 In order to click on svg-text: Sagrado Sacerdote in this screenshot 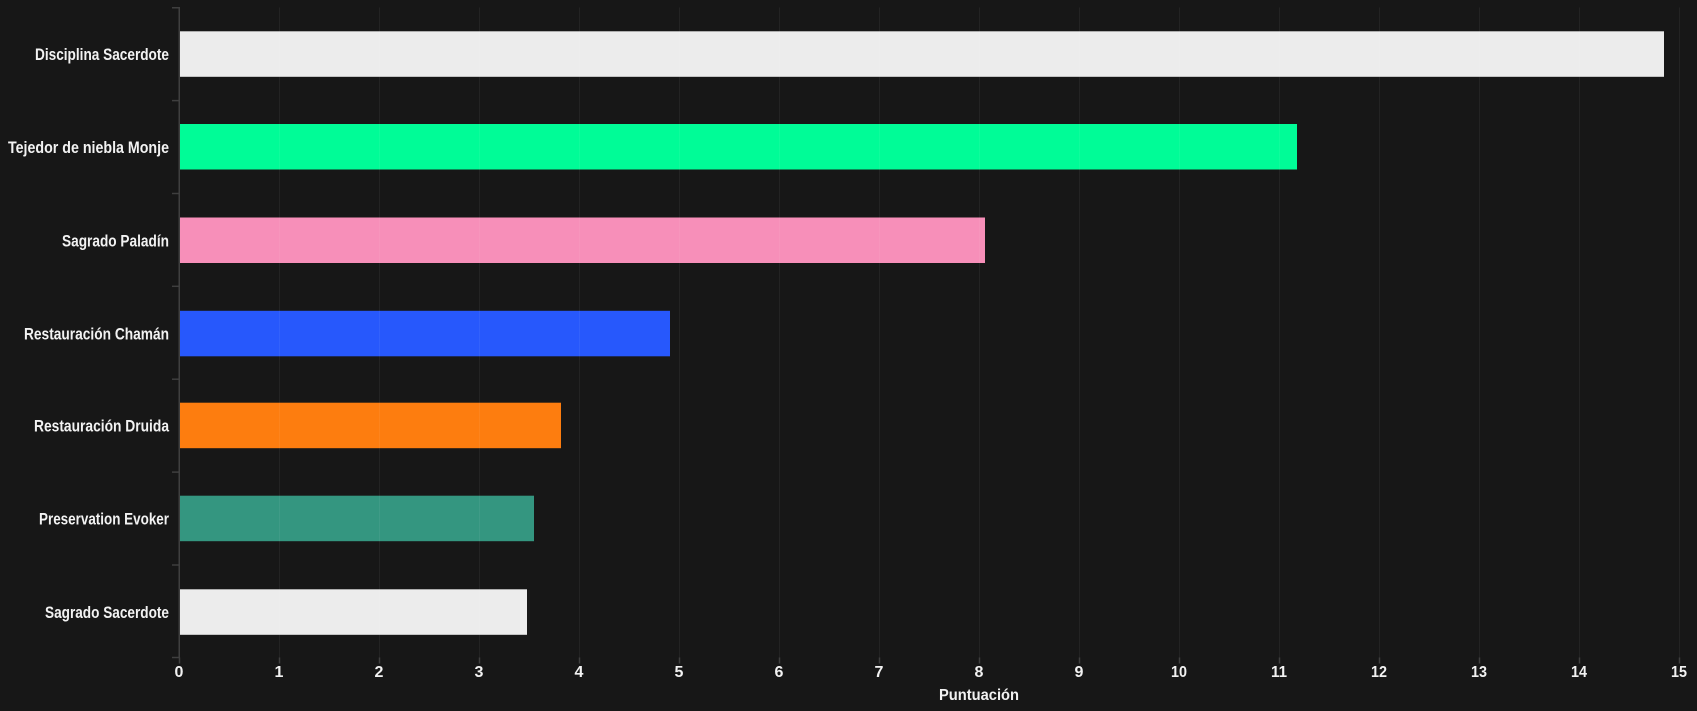, I will do `click(107, 612)`.